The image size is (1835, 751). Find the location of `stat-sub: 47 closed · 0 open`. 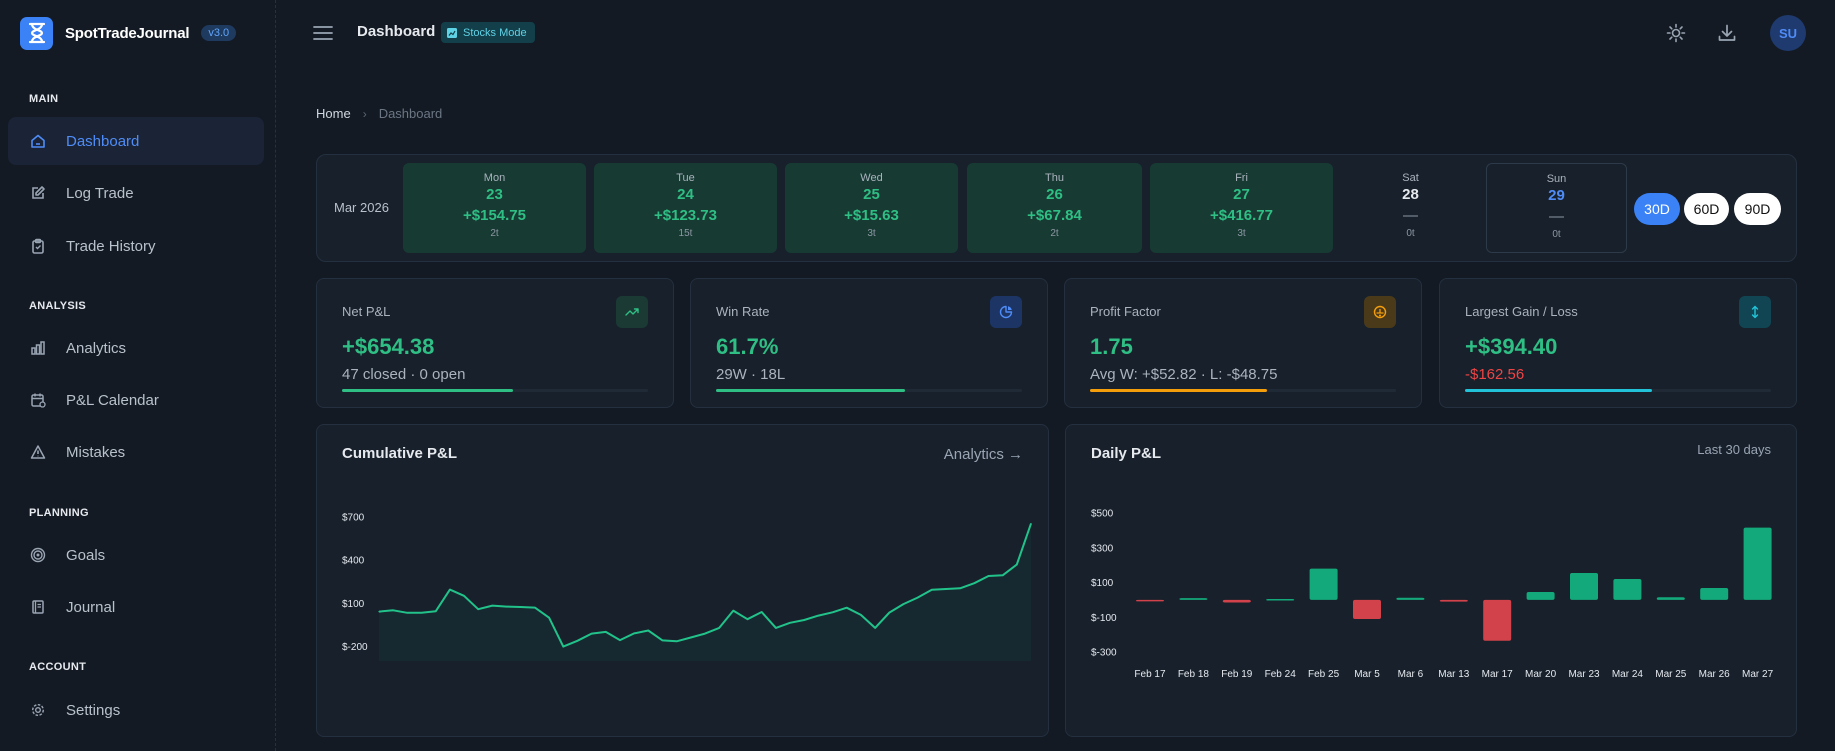

stat-sub: 47 closed · 0 open is located at coordinates (404, 374).